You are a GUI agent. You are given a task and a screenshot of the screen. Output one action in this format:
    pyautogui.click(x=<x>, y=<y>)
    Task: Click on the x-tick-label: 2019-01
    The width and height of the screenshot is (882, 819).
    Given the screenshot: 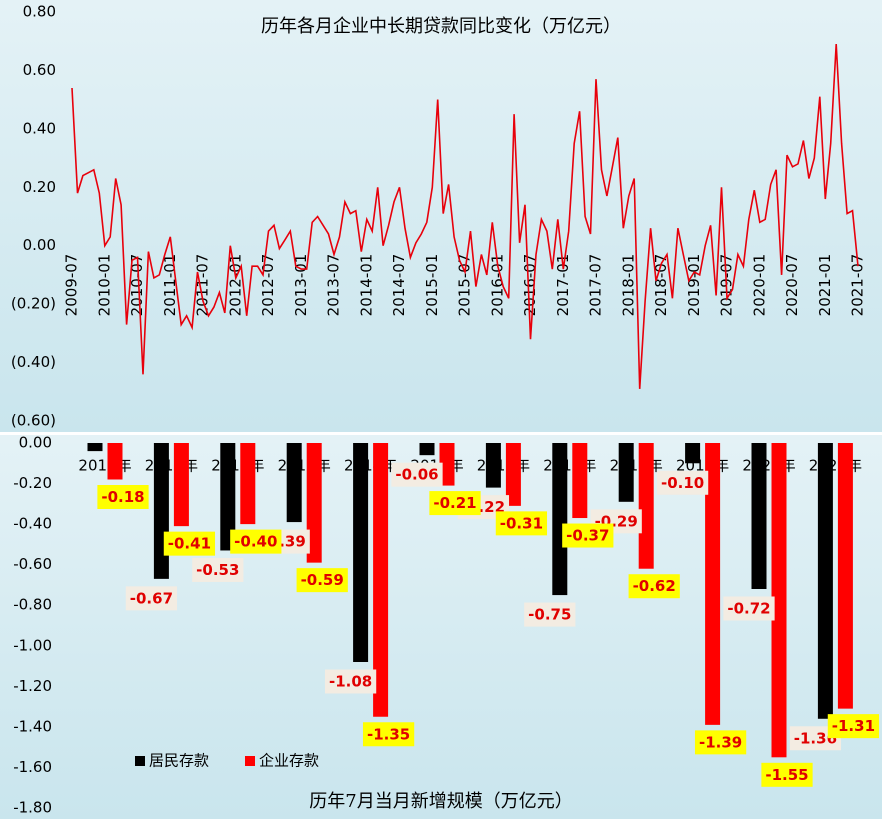 What is the action you would take?
    pyautogui.click(x=694, y=285)
    